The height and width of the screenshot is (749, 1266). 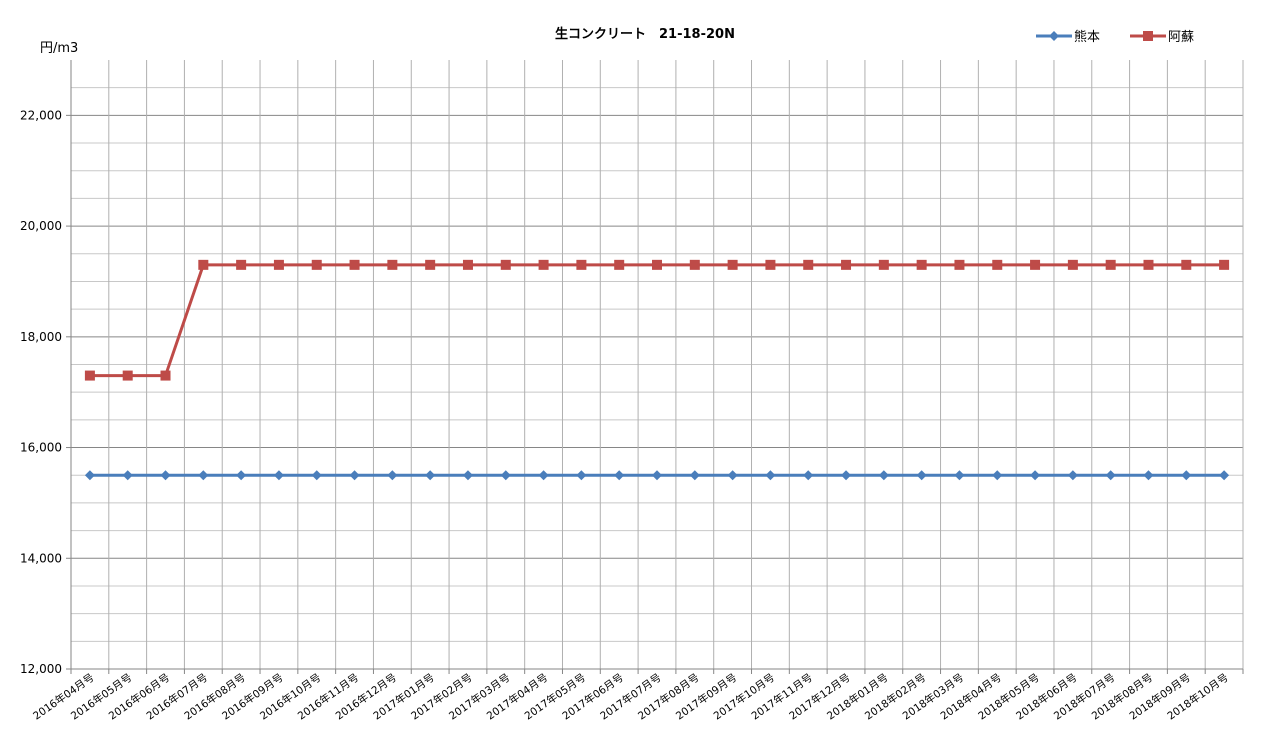 What do you see at coordinates (41, 558) in the screenshot?
I see `y-tick-label: 14,000` at bounding box center [41, 558].